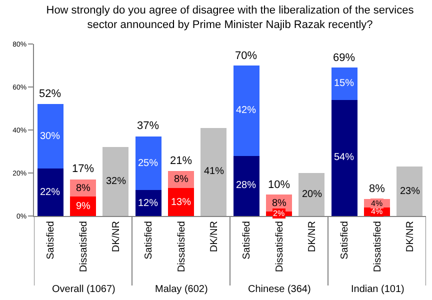 This screenshot has height=300, width=432. What do you see at coordinates (279, 213) in the screenshot?
I see `data-label: 2%` at bounding box center [279, 213].